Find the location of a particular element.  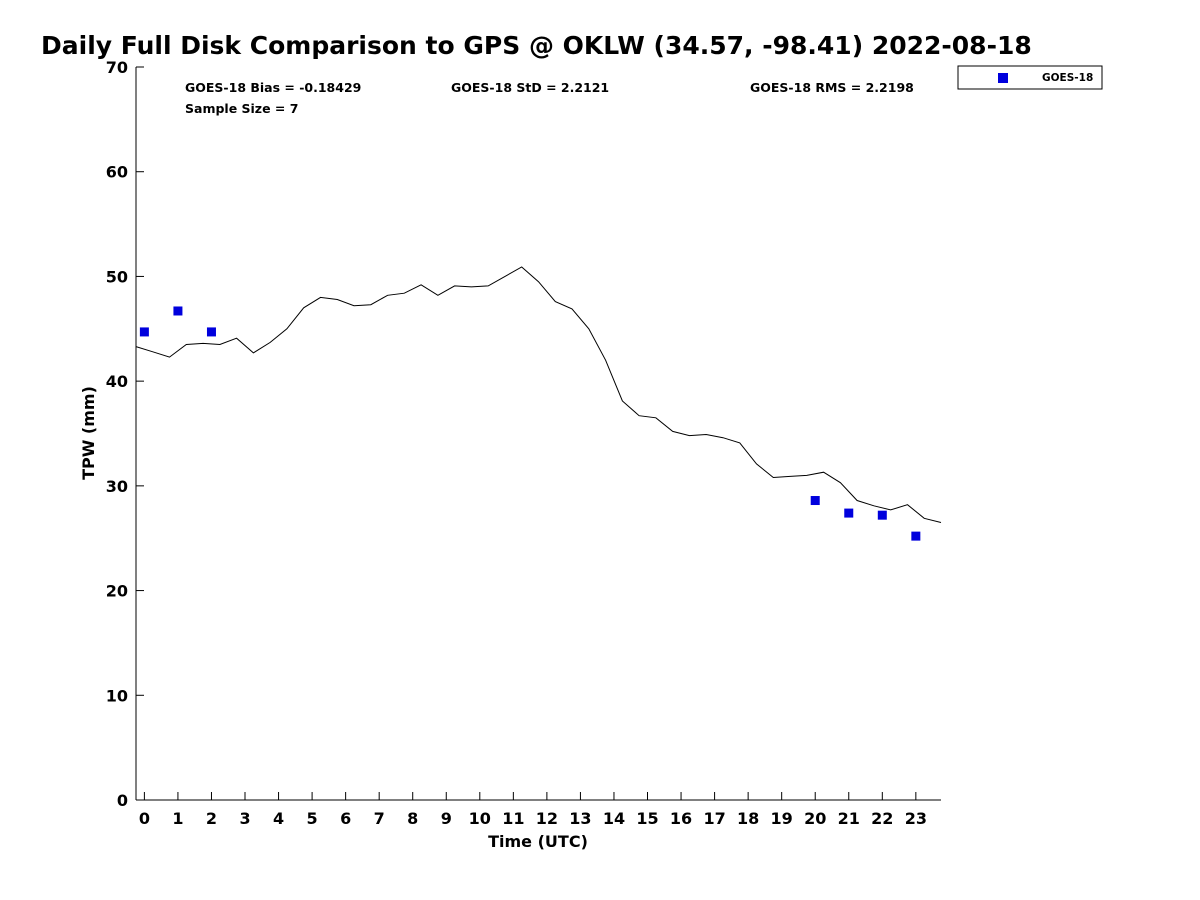

x-tick-label: 21 is located at coordinates (849, 818).